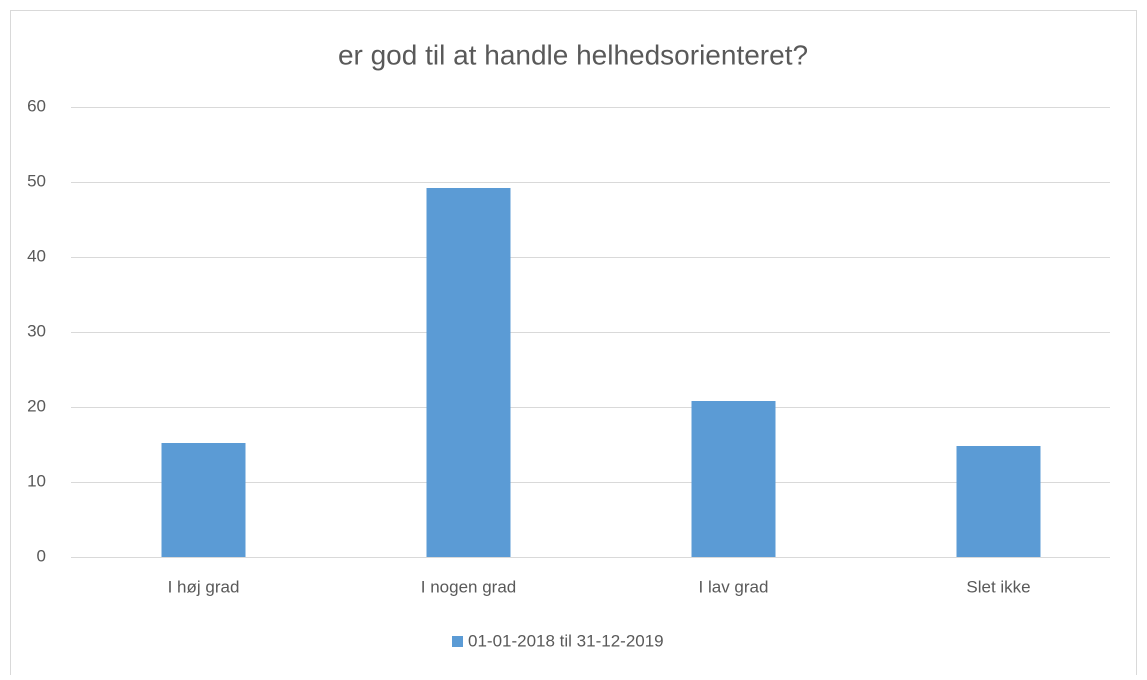 The width and height of the screenshot is (1147, 680). What do you see at coordinates (457, 641) in the screenshot?
I see `legend-swatch` at bounding box center [457, 641].